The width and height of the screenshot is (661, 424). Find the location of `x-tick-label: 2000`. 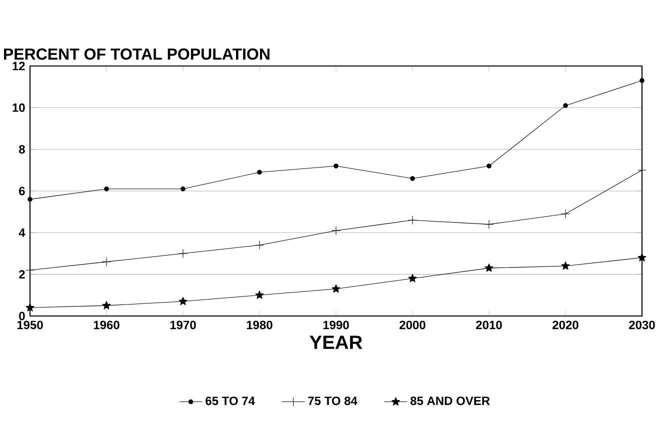

x-tick-label: 2000 is located at coordinates (413, 325).